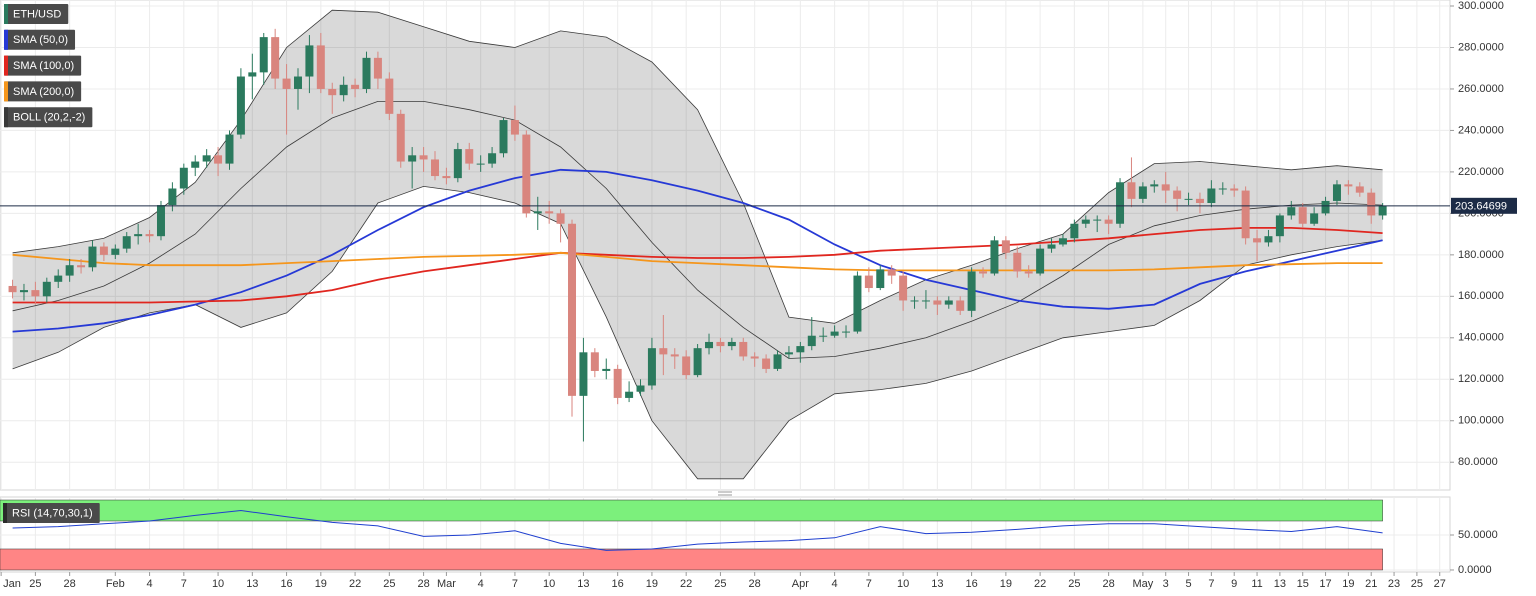 Image resolution: width=1536 pixels, height=596 pixels. Describe the element at coordinates (1234, 584) in the screenshot. I see `x-tick-label: 9` at that location.